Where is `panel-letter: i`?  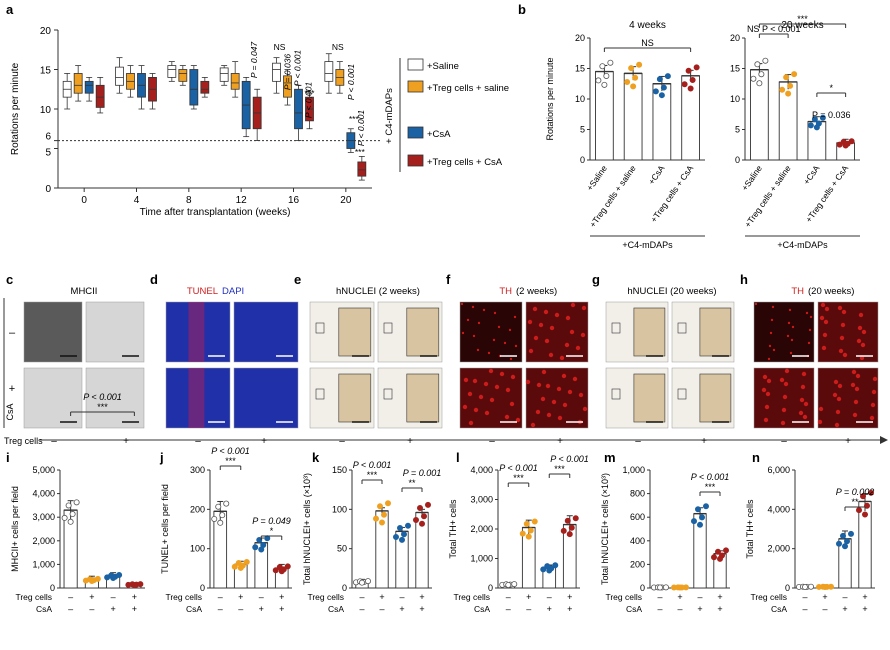
panel-letter: i is located at coordinates (8, 457).